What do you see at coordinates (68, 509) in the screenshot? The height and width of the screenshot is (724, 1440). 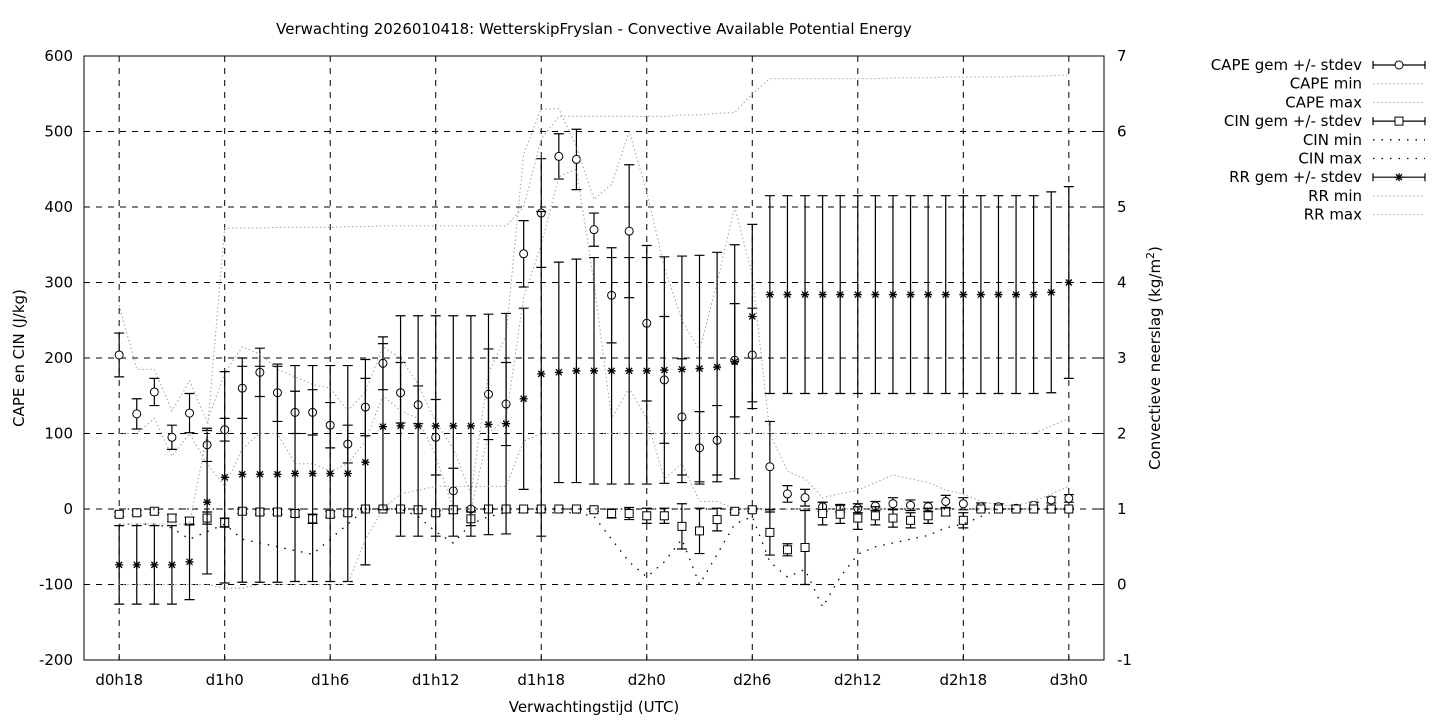 I see `y-tick-label: 0` at bounding box center [68, 509].